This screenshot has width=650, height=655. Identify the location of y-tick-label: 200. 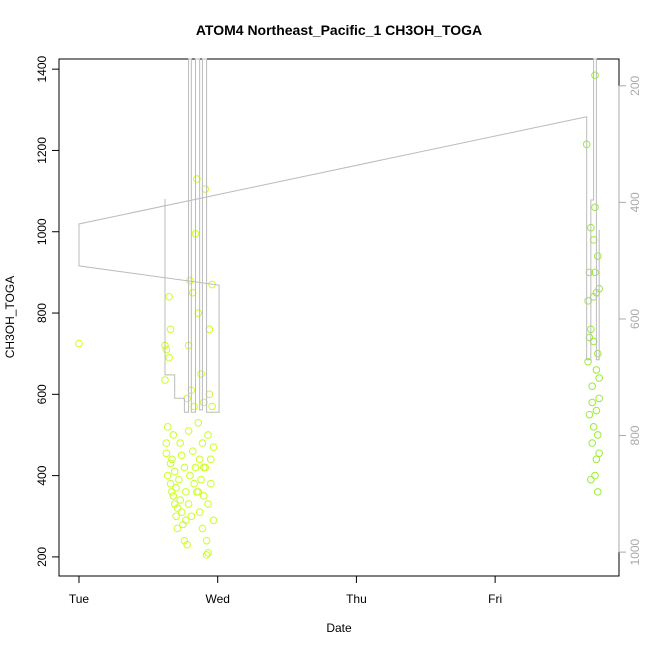
(42, 557).